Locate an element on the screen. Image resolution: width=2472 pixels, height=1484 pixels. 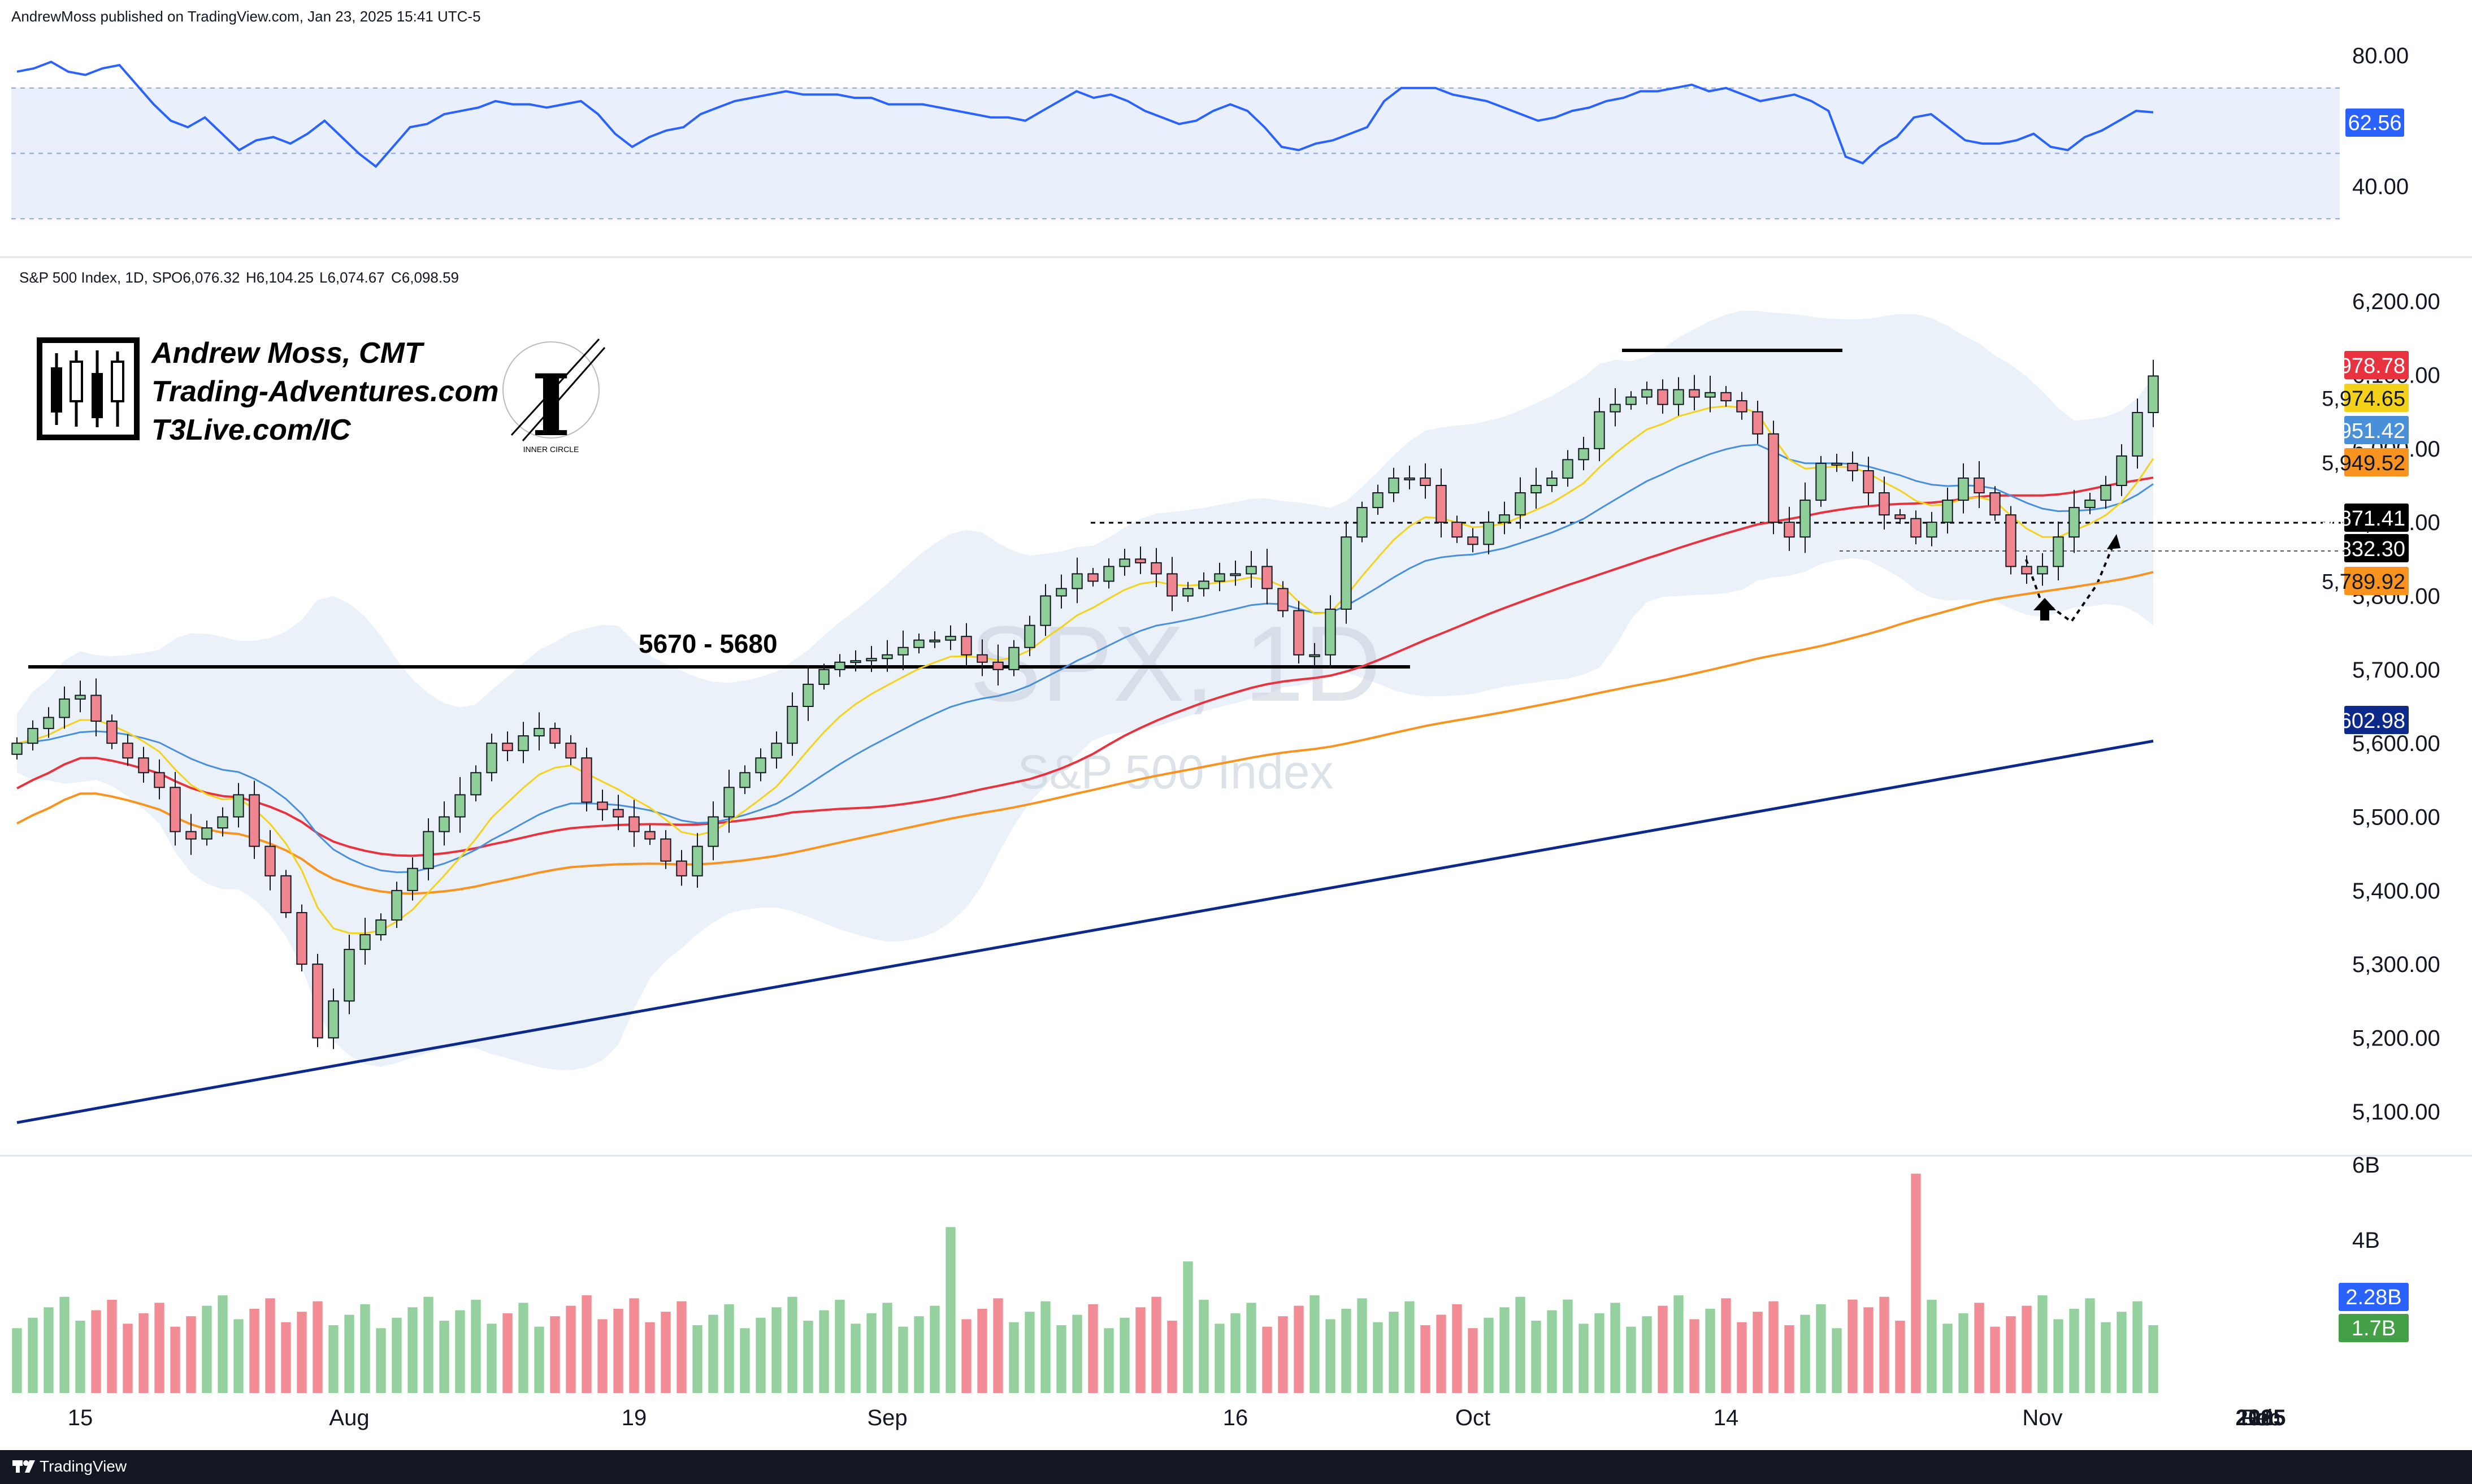
time-tick-label: 14 is located at coordinates (1727, 1417).